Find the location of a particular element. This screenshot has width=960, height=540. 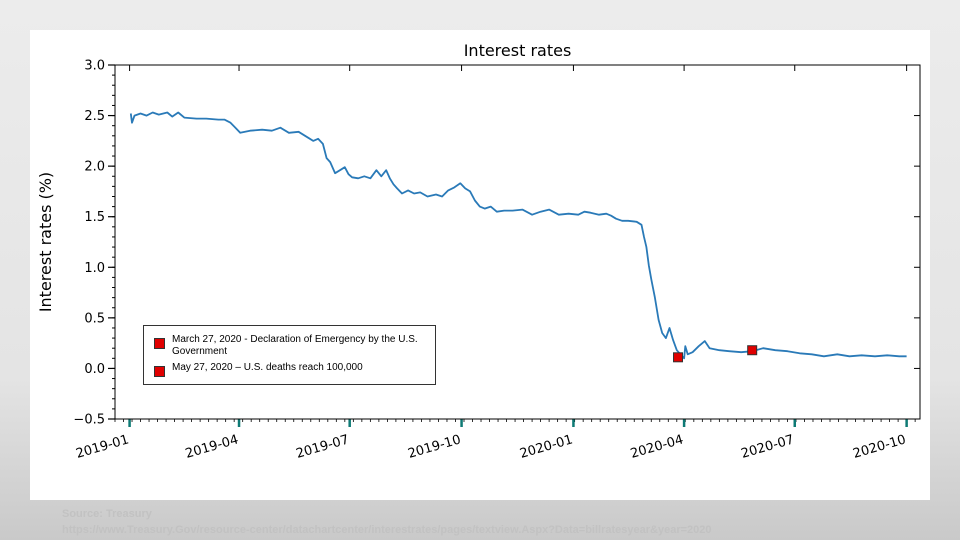

y-tick-label: 2.5 is located at coordinates (94, 116).